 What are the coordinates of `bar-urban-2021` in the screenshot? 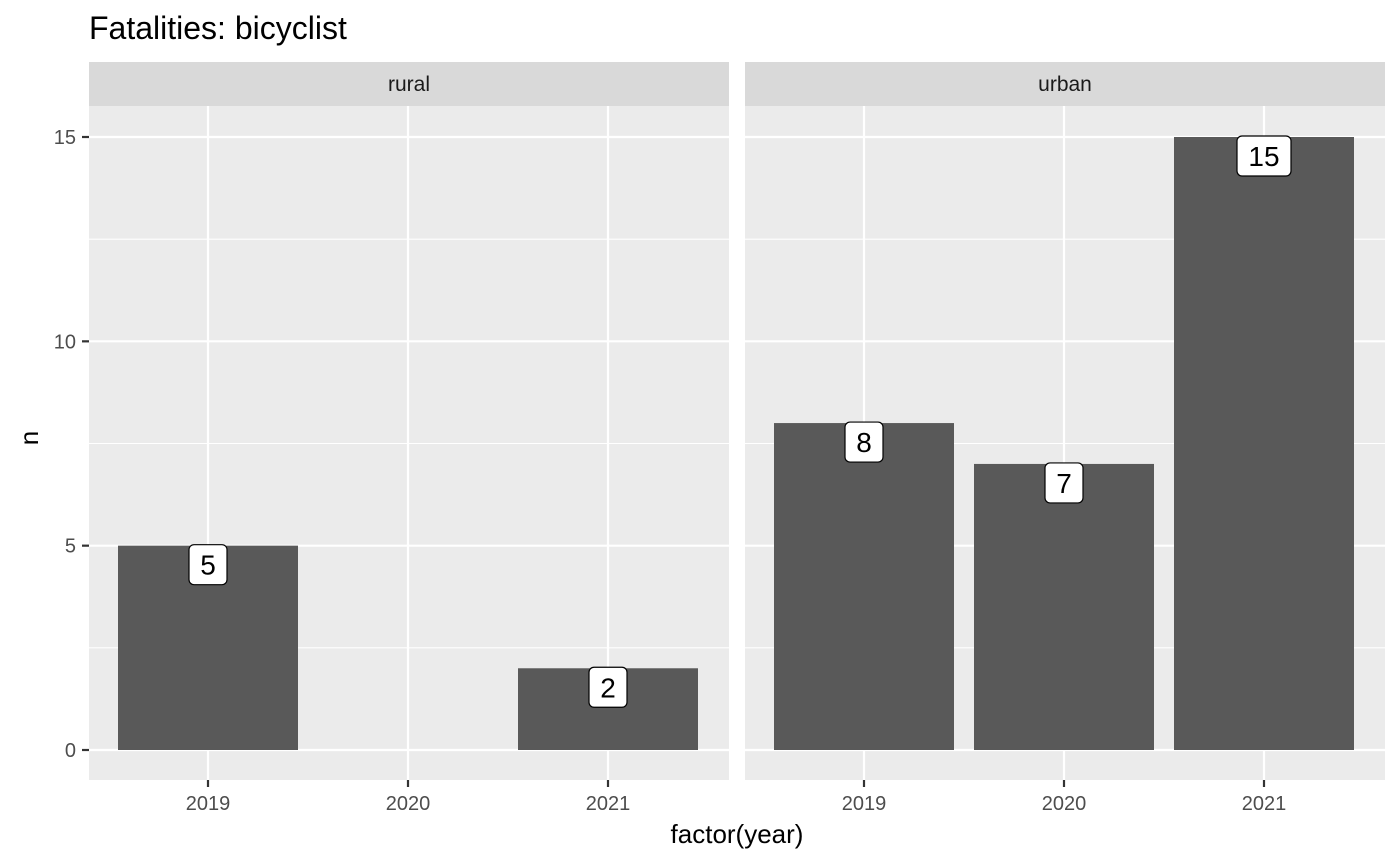 It's located at (1264, 443).